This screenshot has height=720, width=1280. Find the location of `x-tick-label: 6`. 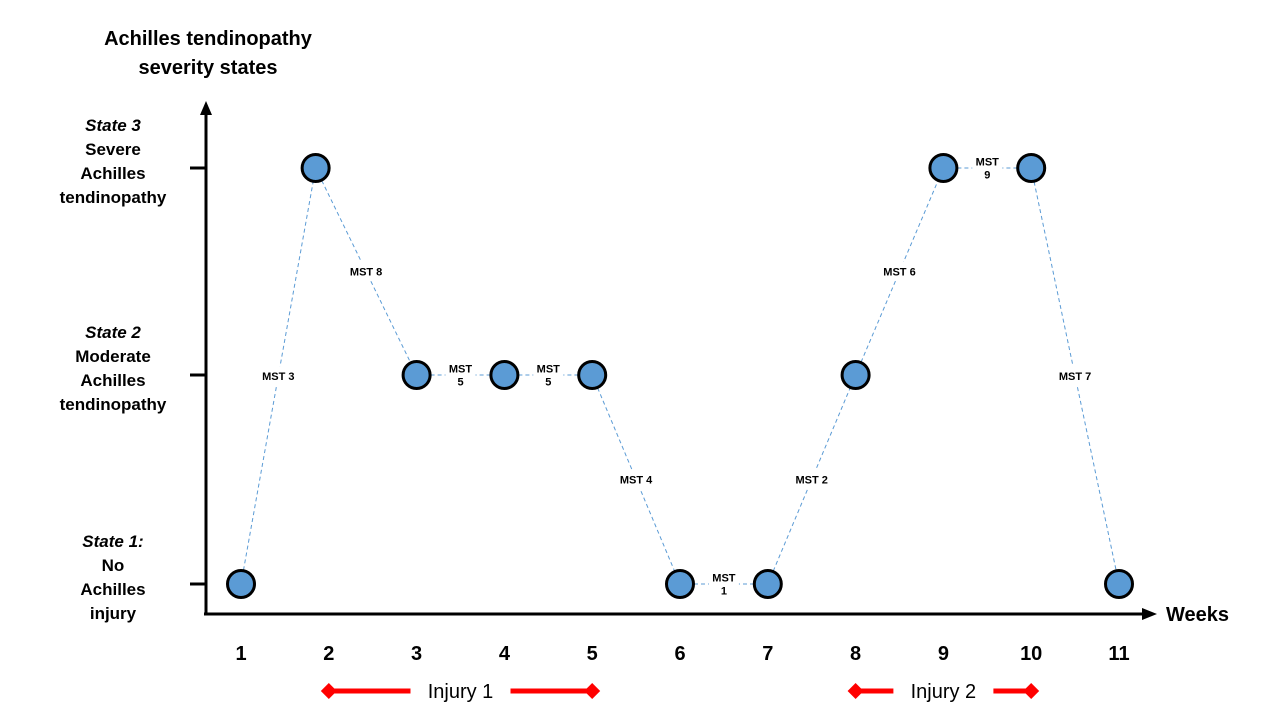

x-tick-label: 6 is located at coordinates (679, 654).